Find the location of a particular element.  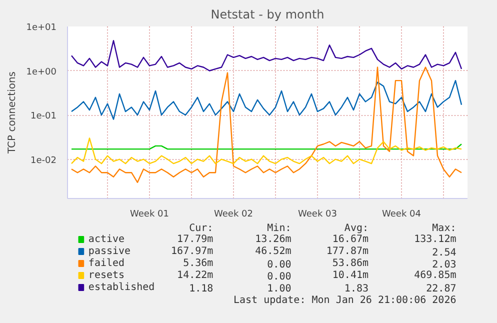

text: 16.67m is located at coordinates (350, 239).